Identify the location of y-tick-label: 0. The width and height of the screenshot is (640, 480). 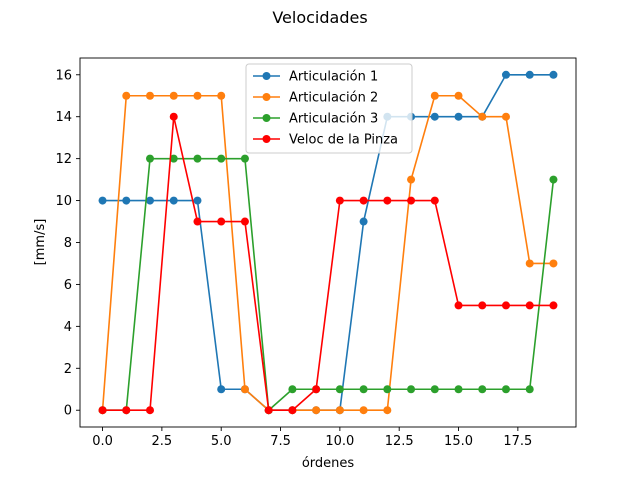
(68, 411).